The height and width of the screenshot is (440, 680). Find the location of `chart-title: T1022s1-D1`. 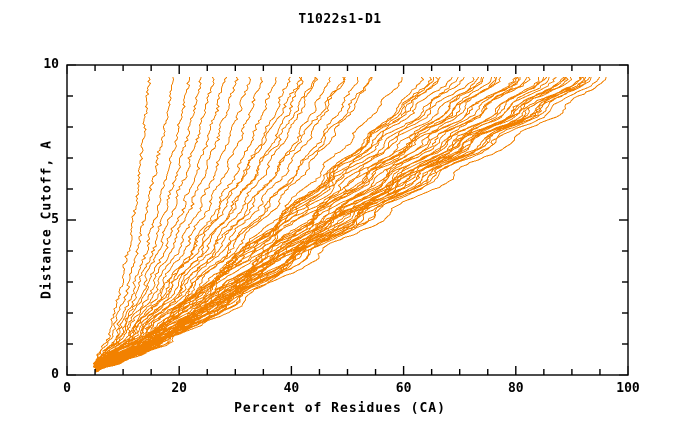

chart-title: T1022s1-D1 is located at coordinates (340, 19).